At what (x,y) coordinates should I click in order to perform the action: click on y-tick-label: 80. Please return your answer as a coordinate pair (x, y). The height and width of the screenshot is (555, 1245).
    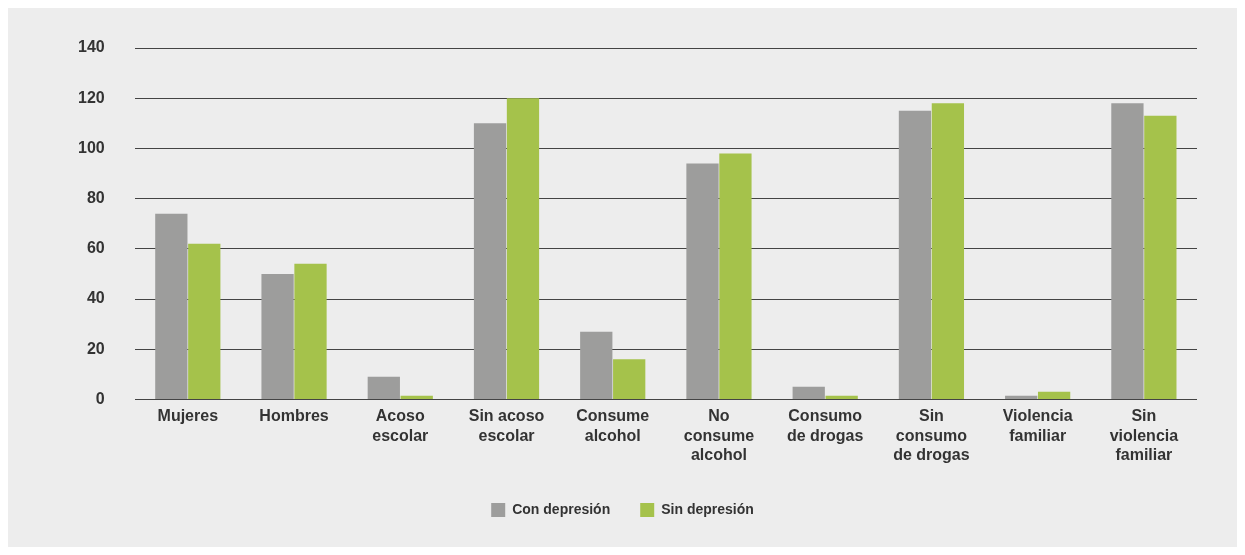
    Looking at the image, I should click on (95, 198).